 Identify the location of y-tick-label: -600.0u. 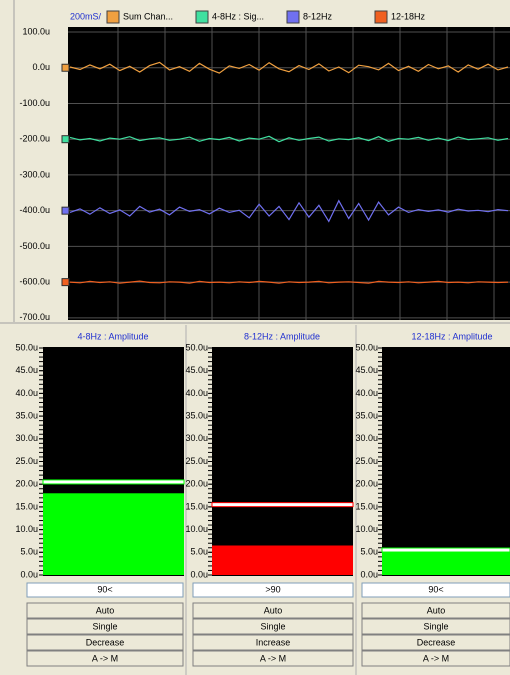
(34, 281).